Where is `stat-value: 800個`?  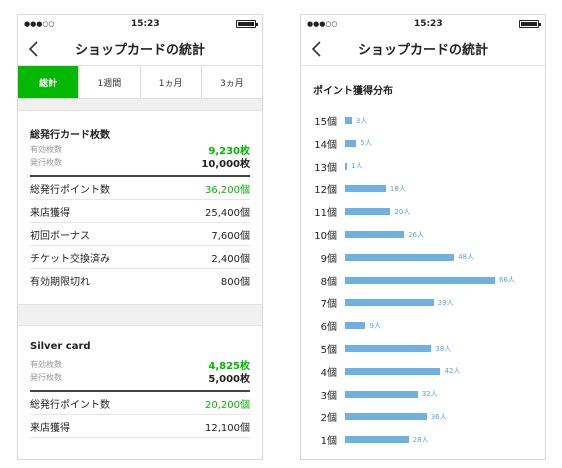 stat-value: 800個 is located at coordinates (235, 282).